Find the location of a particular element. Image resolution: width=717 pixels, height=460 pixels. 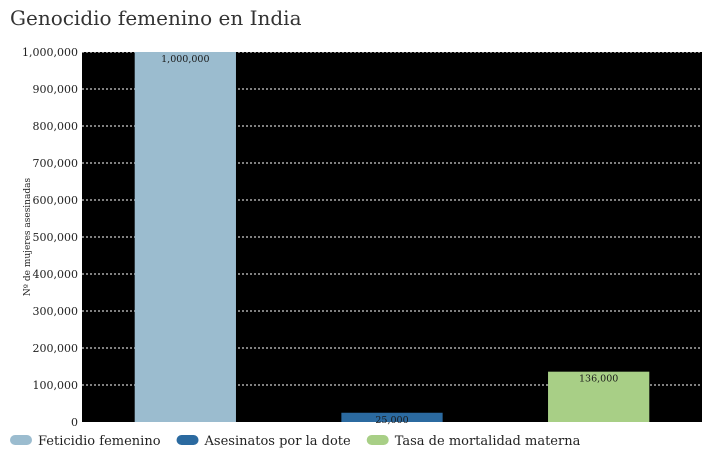

chart-title: Genocidio femenino en India is located at coordinates (156, 18).